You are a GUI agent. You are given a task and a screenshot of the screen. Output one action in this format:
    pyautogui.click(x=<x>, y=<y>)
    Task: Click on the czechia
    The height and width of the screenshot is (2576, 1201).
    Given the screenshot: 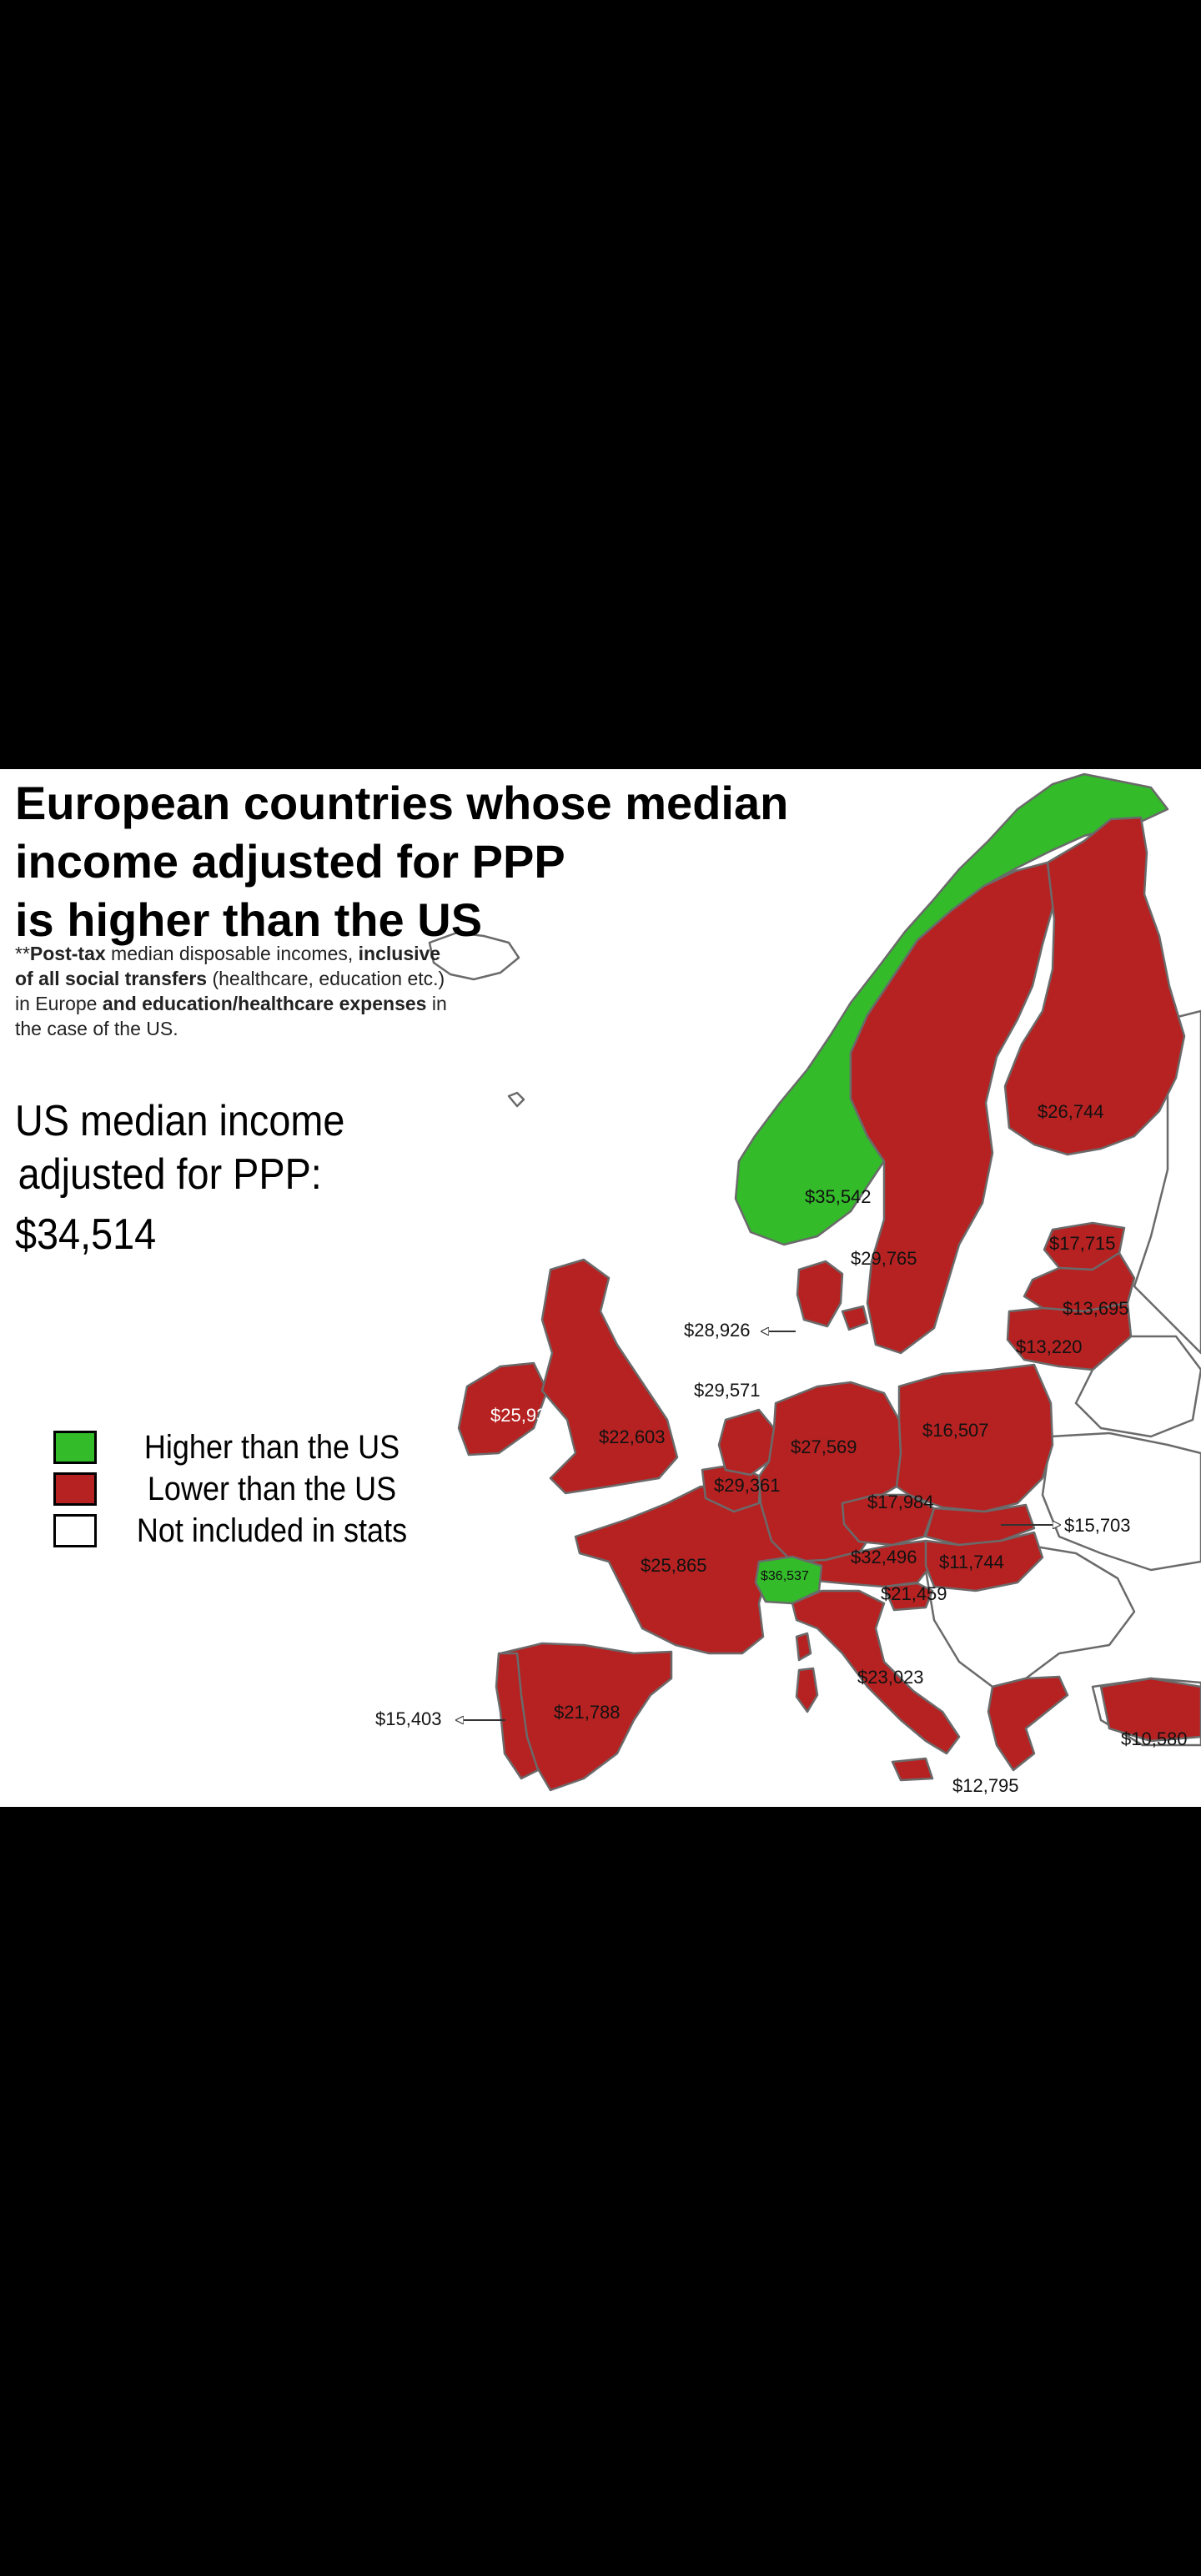 What is the action you would take?
    pyautogui.click(x=889, y=1520)
    